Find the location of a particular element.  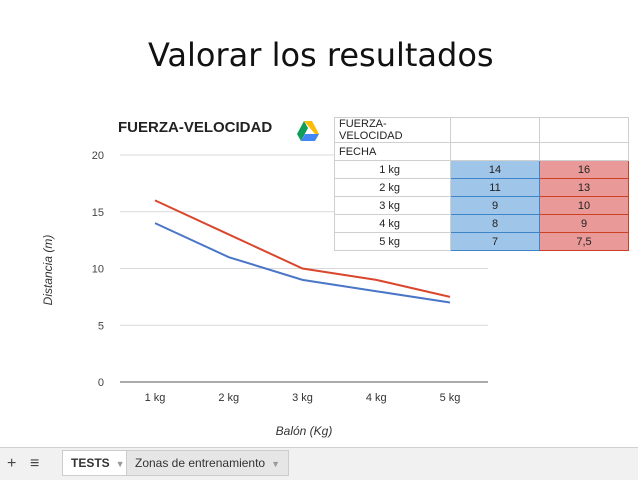

y-tick-label: 20 is located at coordinates (98, 156).